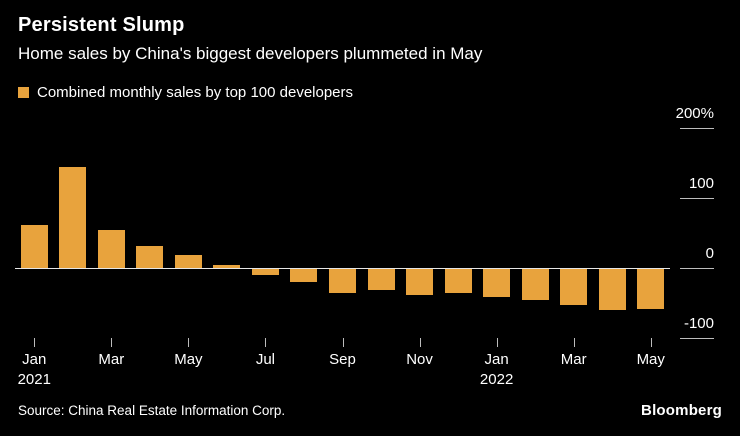 The width and height of the screenshot is (740, 436). I want to click on y-axis-label-200: 200%, so click(694, 113).